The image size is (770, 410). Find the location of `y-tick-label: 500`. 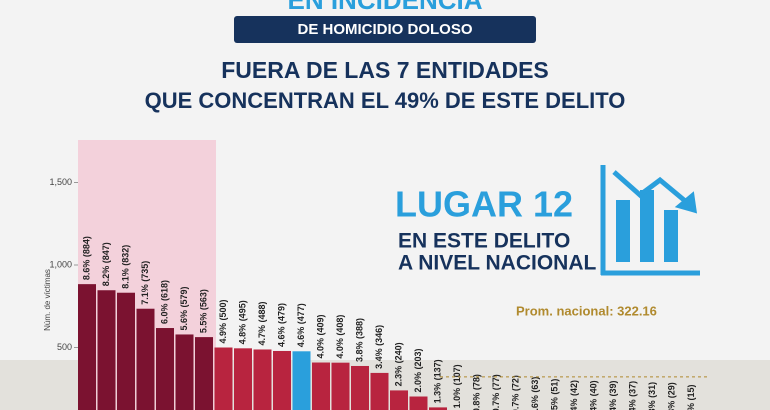

y-tick-label: 500 is located at coordinates (64, 347).